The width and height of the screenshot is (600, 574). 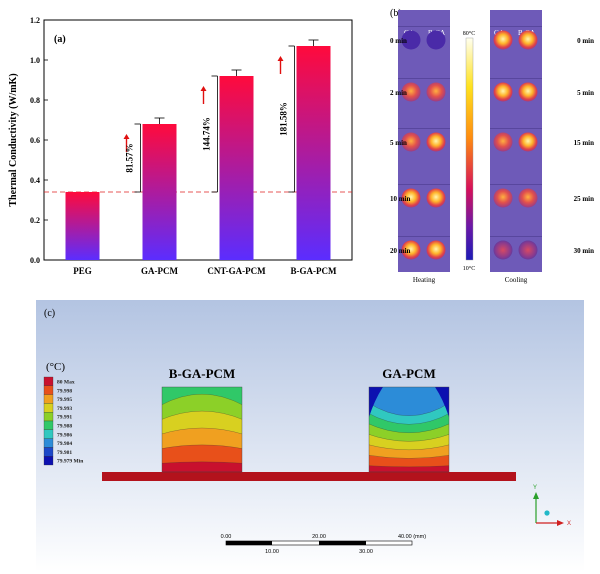 What do you see at coordinates (64, 427) in the screenshot?
I see `legend-label: 79.988` at bounding box center [64, 427].